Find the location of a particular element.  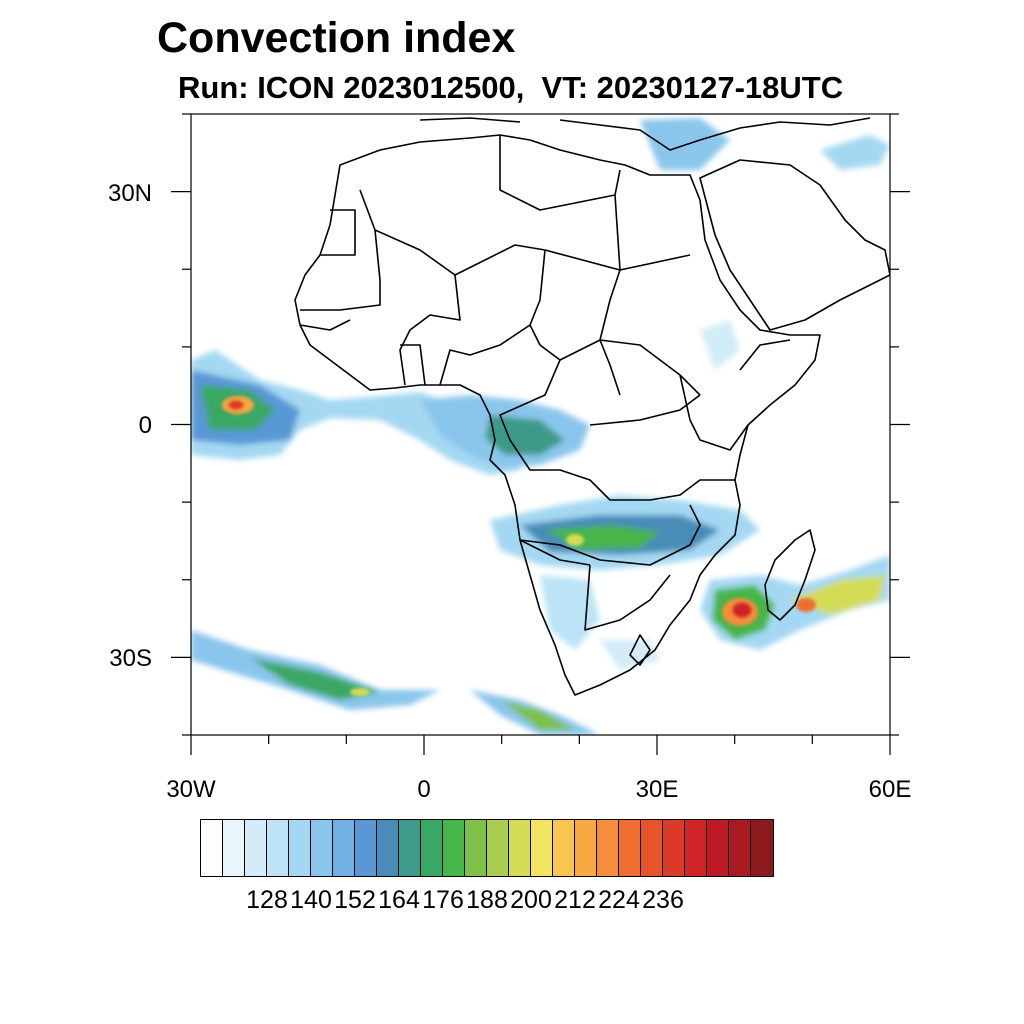

y-axis-labels: 30N 0 30S is located at coordinates (130, 426).